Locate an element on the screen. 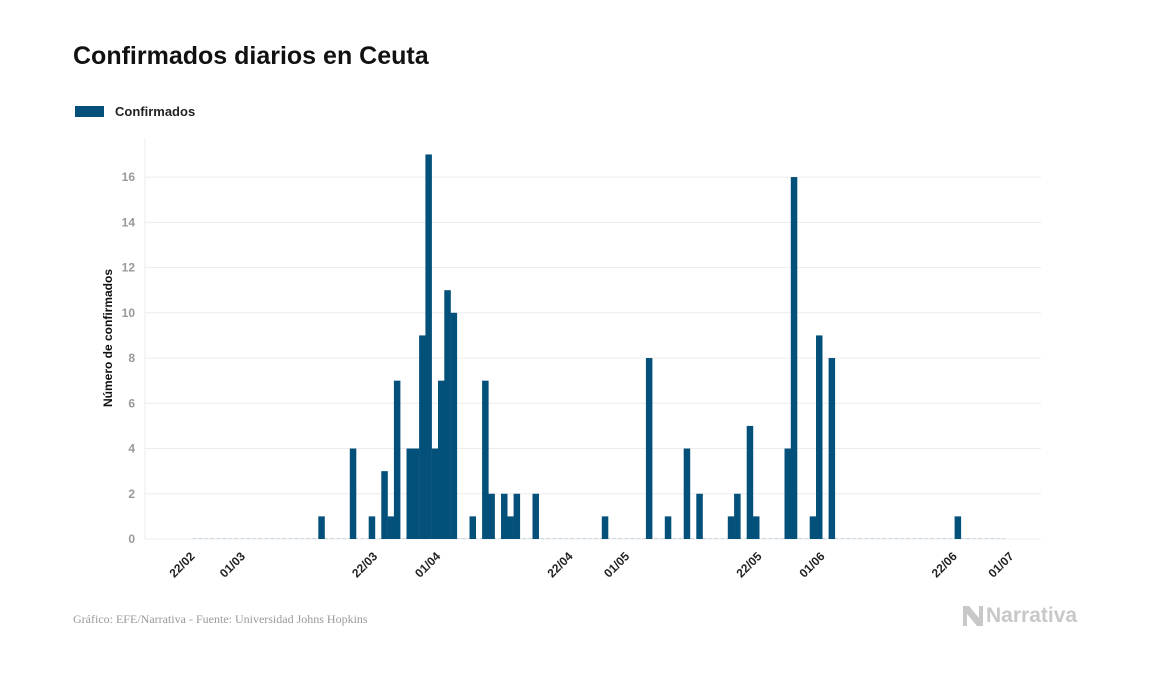  chart-title: Confirmados diarios en Ceuta is located at coordinates (251, 56).